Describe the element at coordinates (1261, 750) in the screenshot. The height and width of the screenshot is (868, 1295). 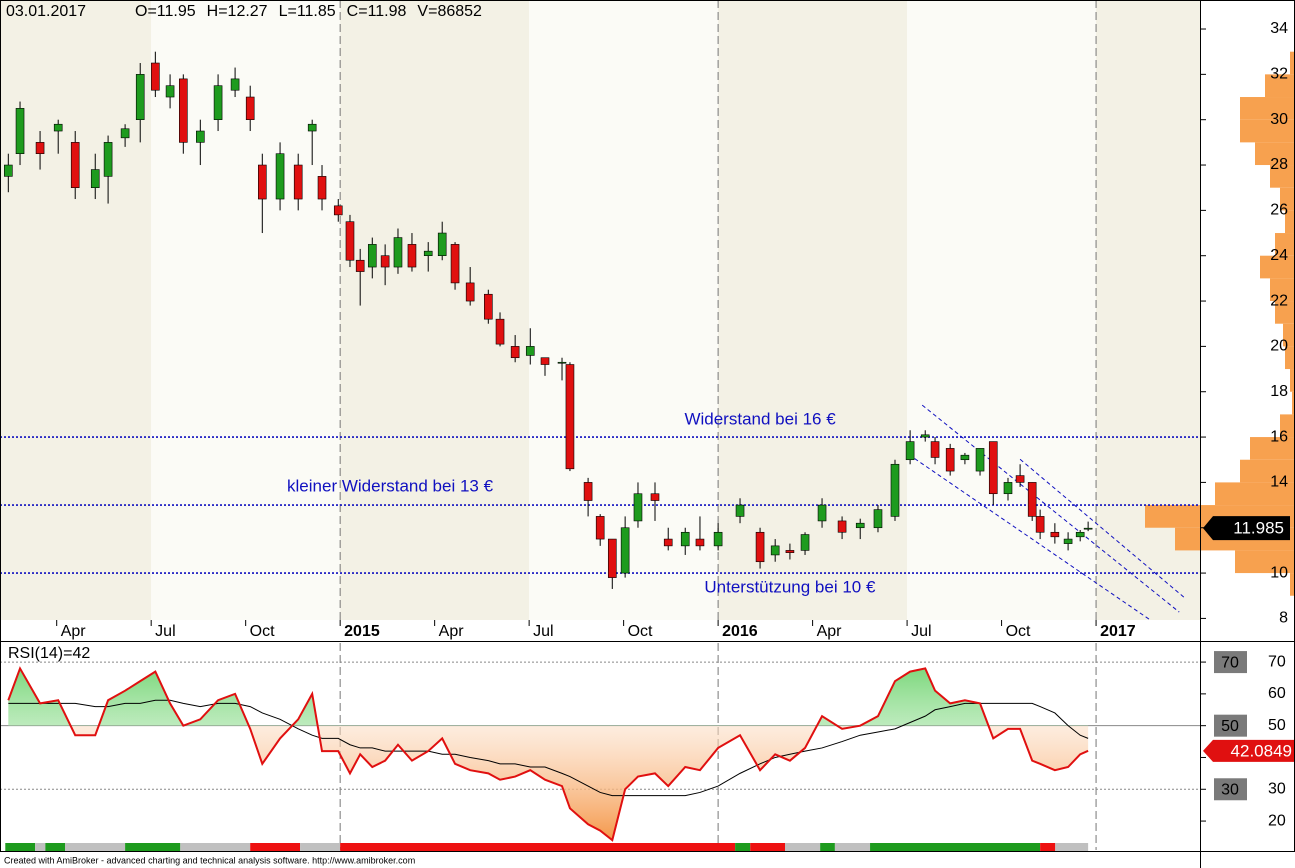
I see `rsi-last-label: 42.0849` at that location.